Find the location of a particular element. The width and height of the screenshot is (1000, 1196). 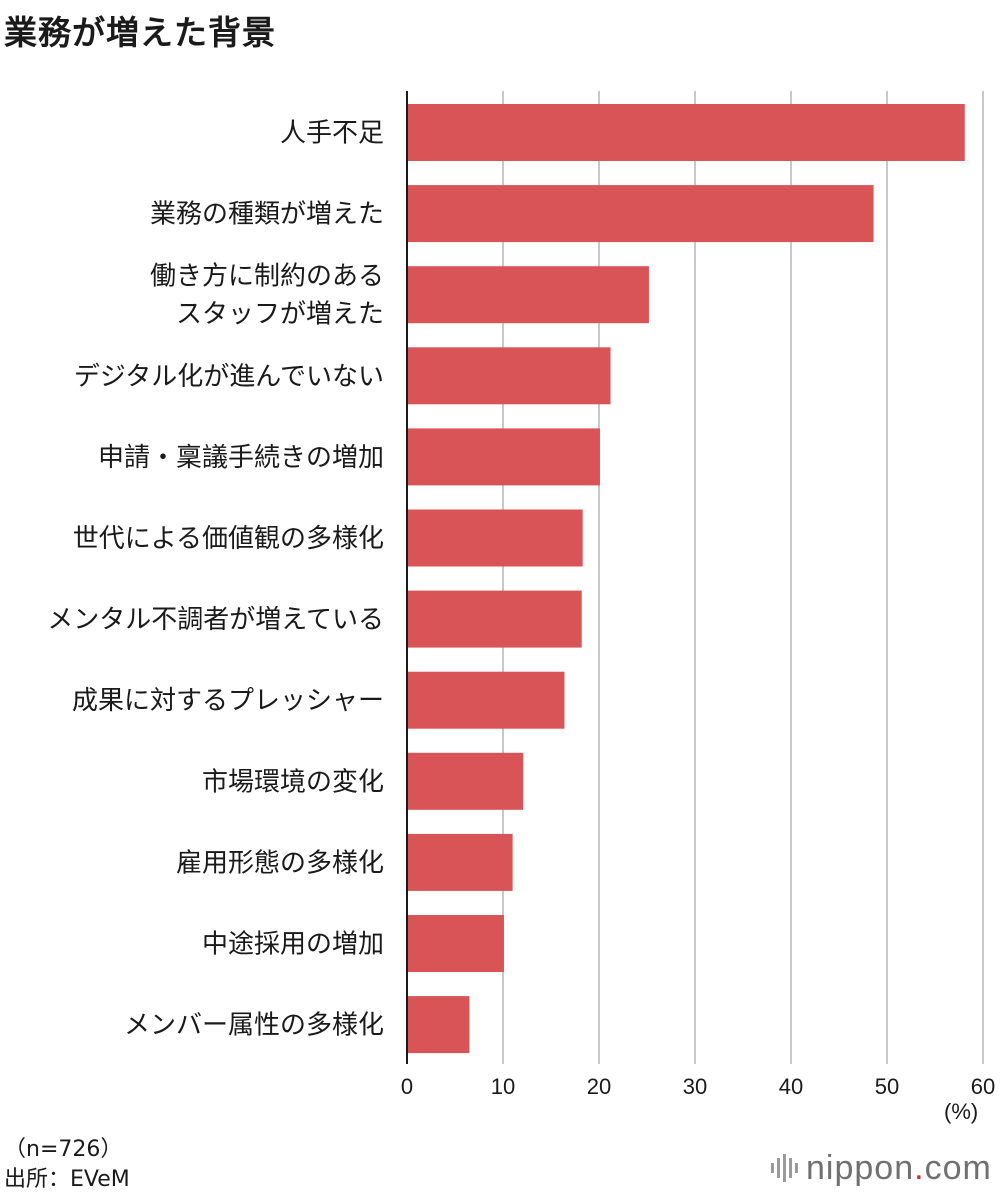

sample-size-note: （n=726） is located at coordinates (63, 1149).